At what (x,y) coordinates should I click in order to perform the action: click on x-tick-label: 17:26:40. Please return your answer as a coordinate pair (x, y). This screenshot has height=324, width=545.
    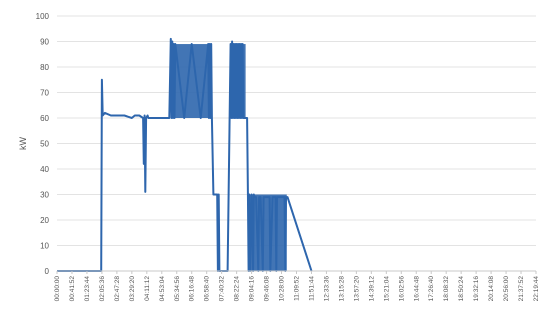
    Looking at the image, I should click on (431, 289).